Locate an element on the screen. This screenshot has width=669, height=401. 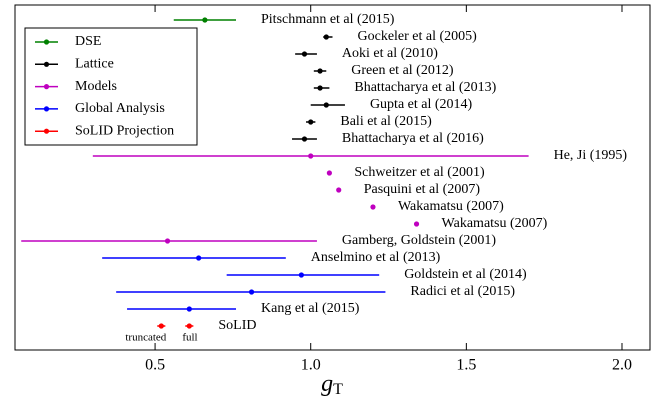
point-label: Bhattacharya et al (2016) is located at coordinates (413, 138).